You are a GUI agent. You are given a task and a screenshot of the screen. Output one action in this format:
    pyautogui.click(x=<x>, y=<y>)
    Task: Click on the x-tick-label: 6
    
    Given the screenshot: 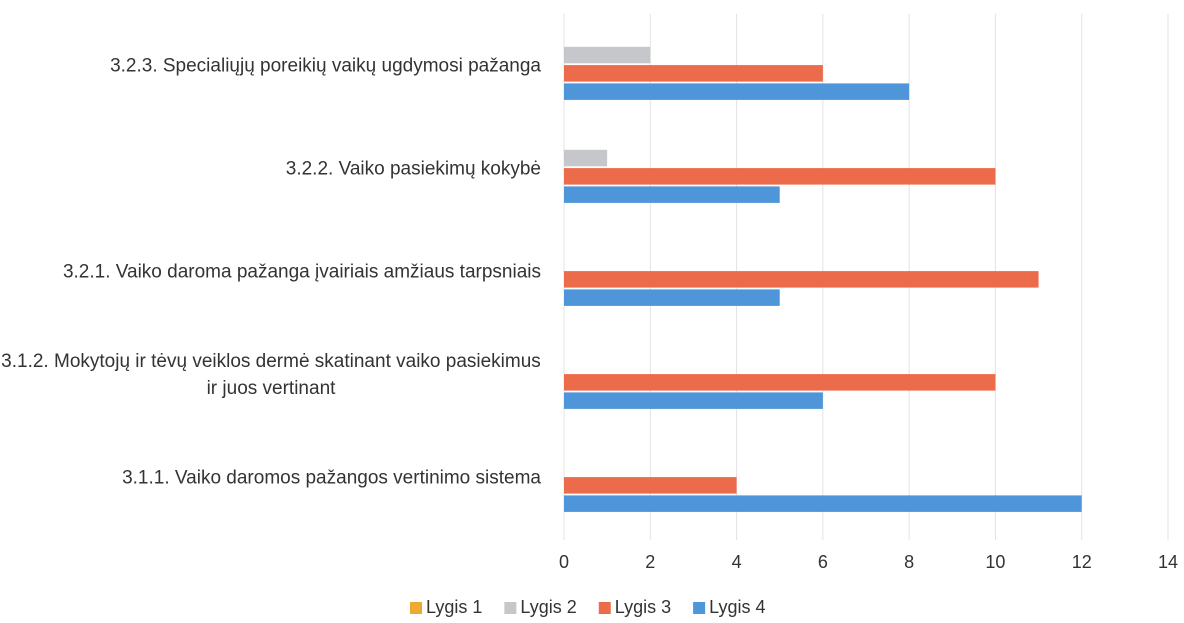 What is the action you would take?
    pyautogui.click(x=823, y=562)
    